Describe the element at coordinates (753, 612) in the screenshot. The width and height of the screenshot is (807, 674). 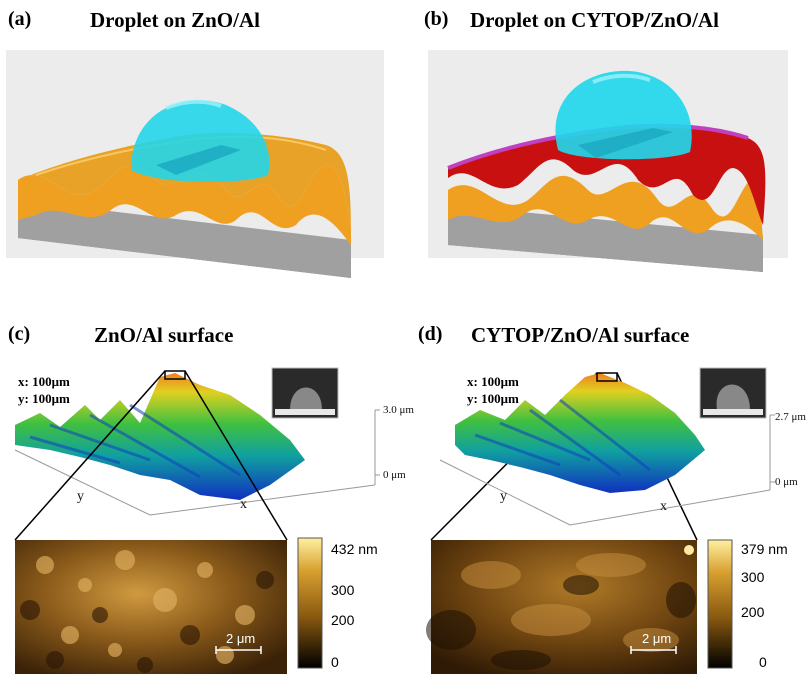
I see `colorbar-d-tick-200: 200` at that location.